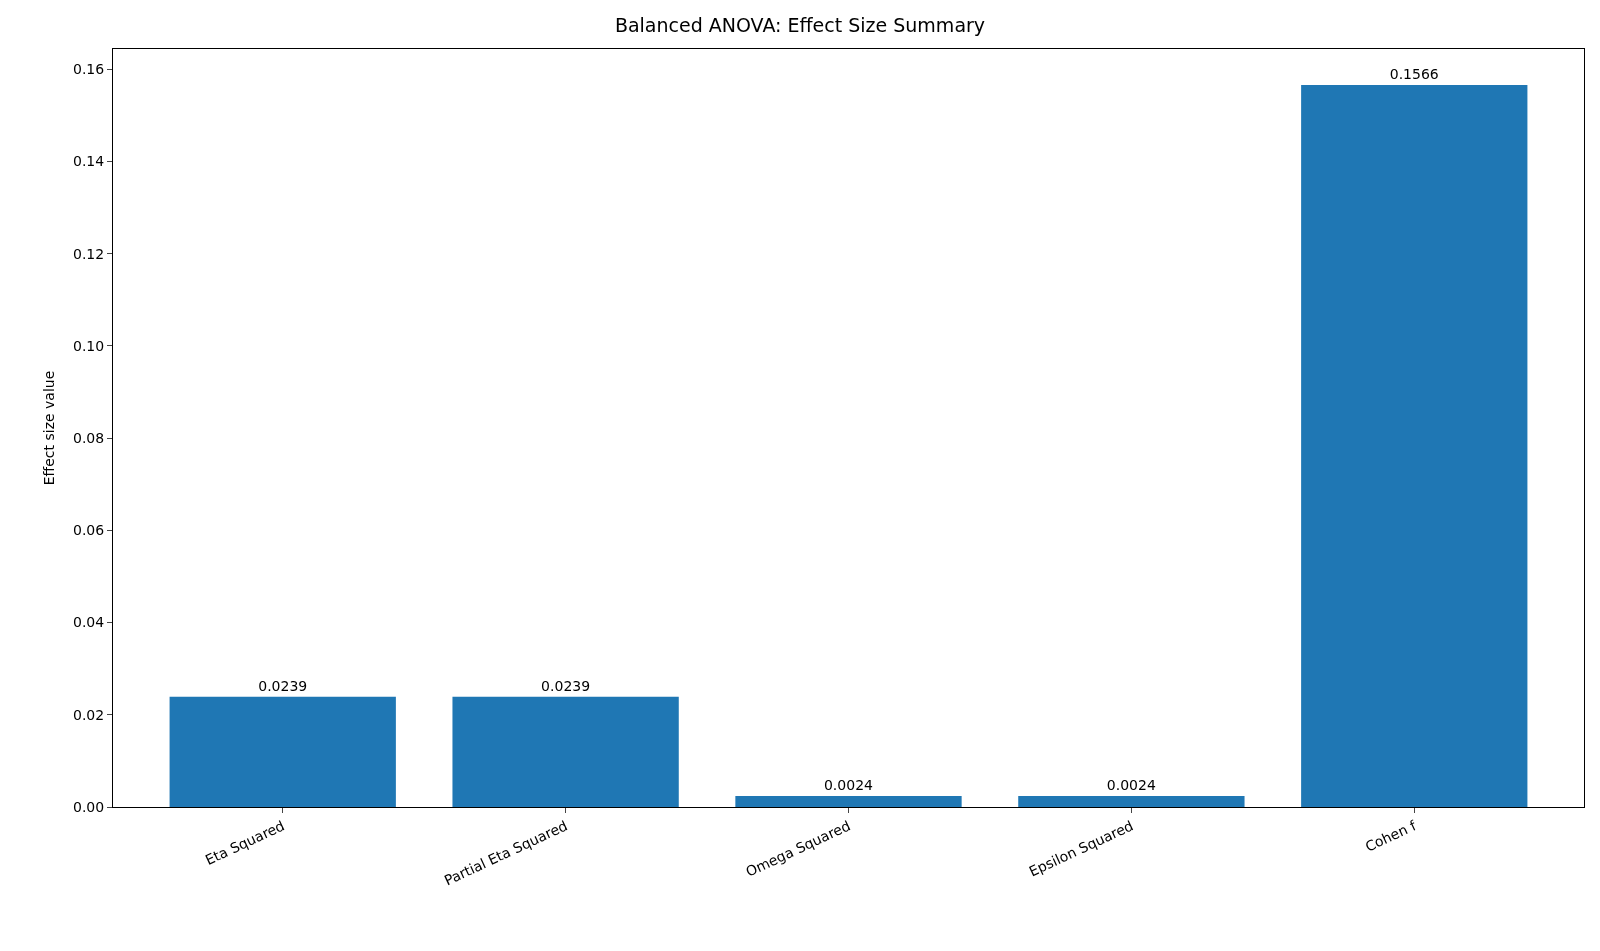  Describe the element at coordinates (89, 69) in the screenshot. I see `y-tick-label: 0.16` at that location.